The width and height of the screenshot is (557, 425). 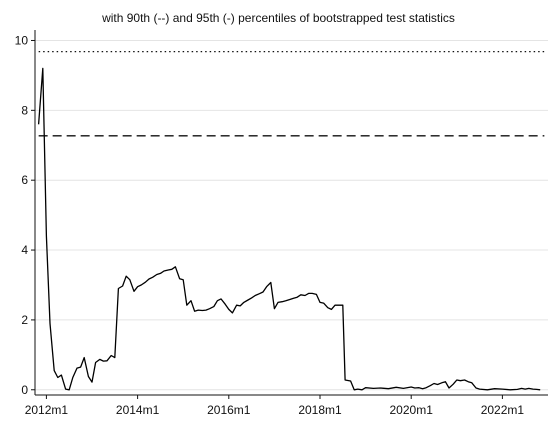 What do you see at coordinates (229, 410) in the screenshot?
I see `x-tick-label: 2016m1` at bounding box center [229, 410].